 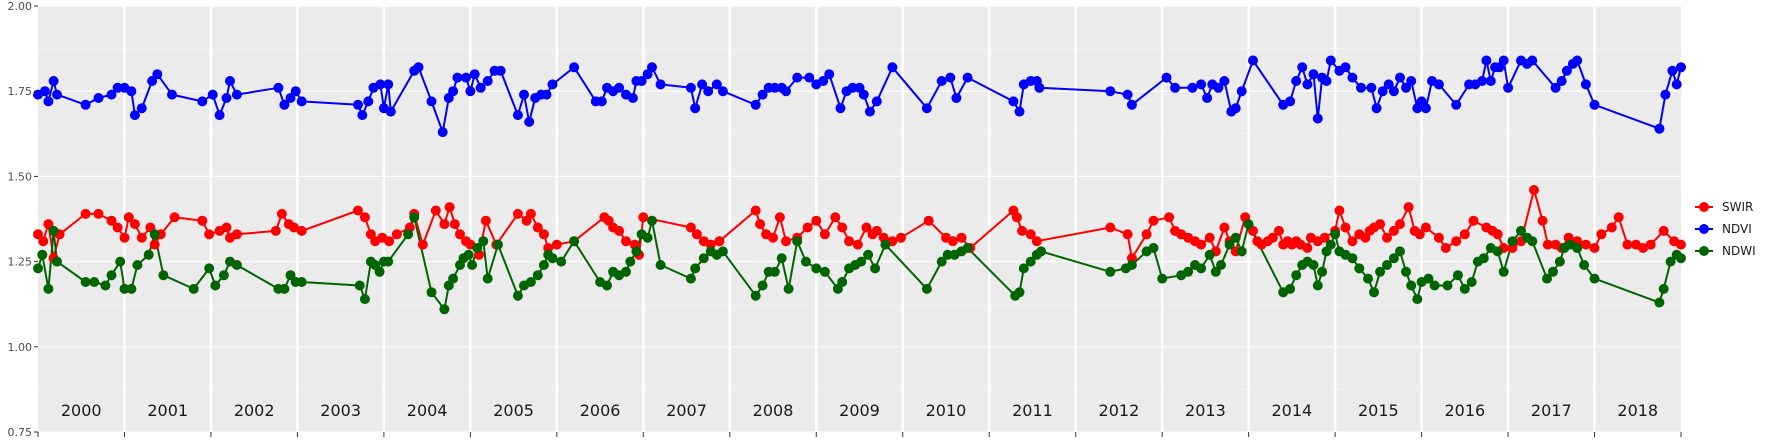 What do you see at coordinates (20, 432) in the screenshot?
I see `y-tick-label: 0.75` at bounding box center [20, 432].